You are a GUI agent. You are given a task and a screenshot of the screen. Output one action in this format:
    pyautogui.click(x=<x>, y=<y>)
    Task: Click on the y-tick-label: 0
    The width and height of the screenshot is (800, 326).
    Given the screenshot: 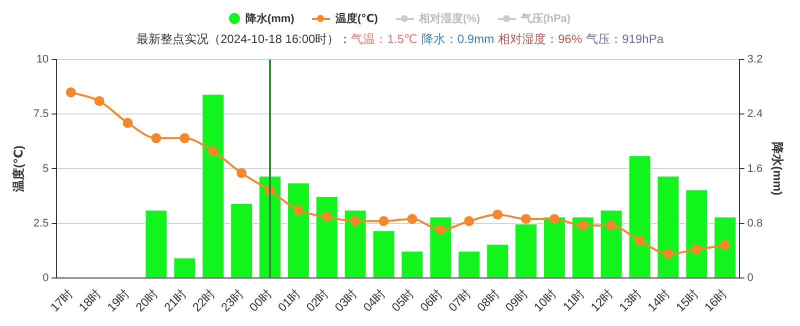 What is the action you would take?
    pyautogui.click(x=45, y=278)
    